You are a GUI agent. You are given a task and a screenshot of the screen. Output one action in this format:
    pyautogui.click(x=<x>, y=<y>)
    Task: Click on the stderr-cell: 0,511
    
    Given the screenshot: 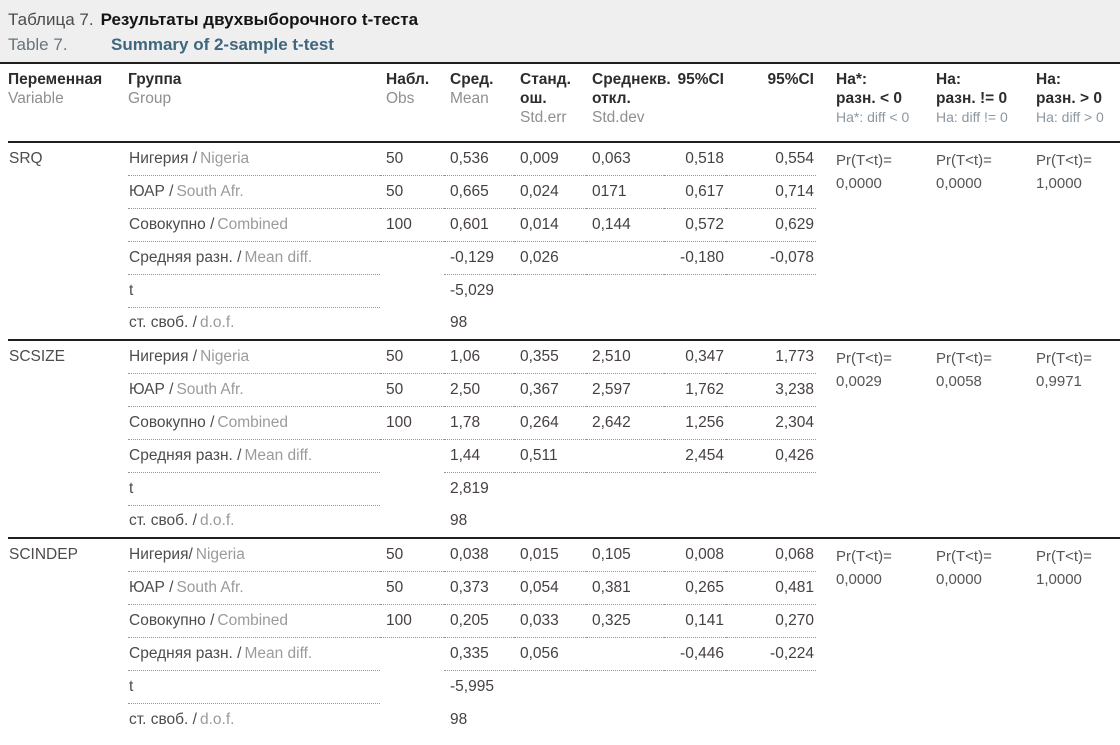 What is the action you would take?
    pyautogui.click(x=550, y=456)
    